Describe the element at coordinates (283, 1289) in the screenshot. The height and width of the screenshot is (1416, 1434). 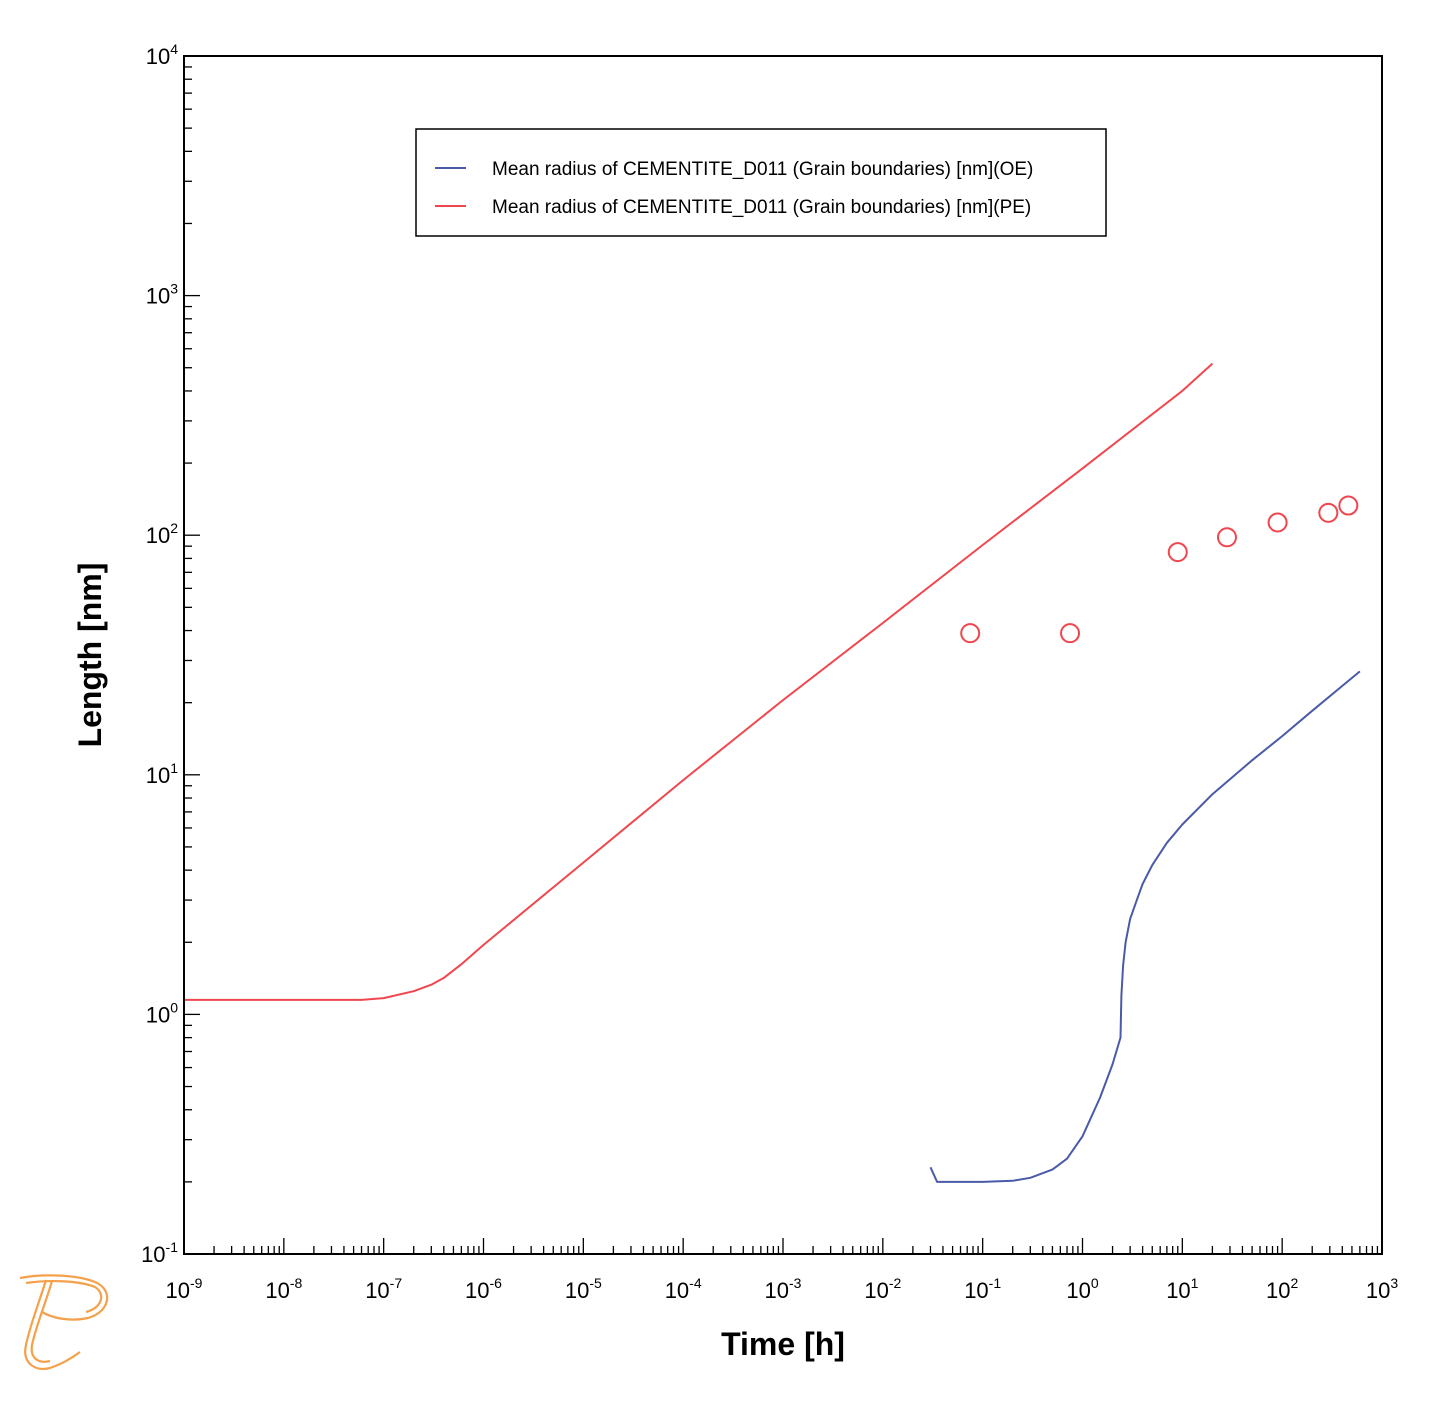
I see `x-tick-label: 10⁻⁸` at that location.